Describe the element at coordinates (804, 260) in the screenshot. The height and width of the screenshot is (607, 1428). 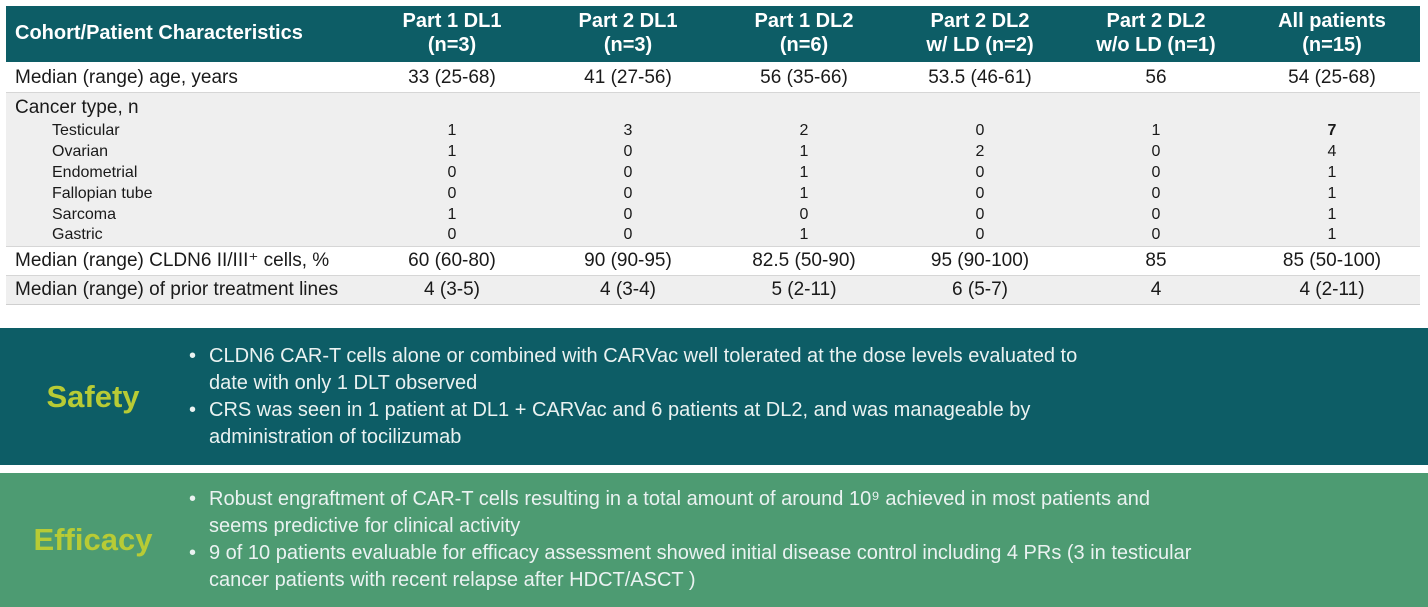
I see `table-cell: 82.5 (50-90)` at that location.